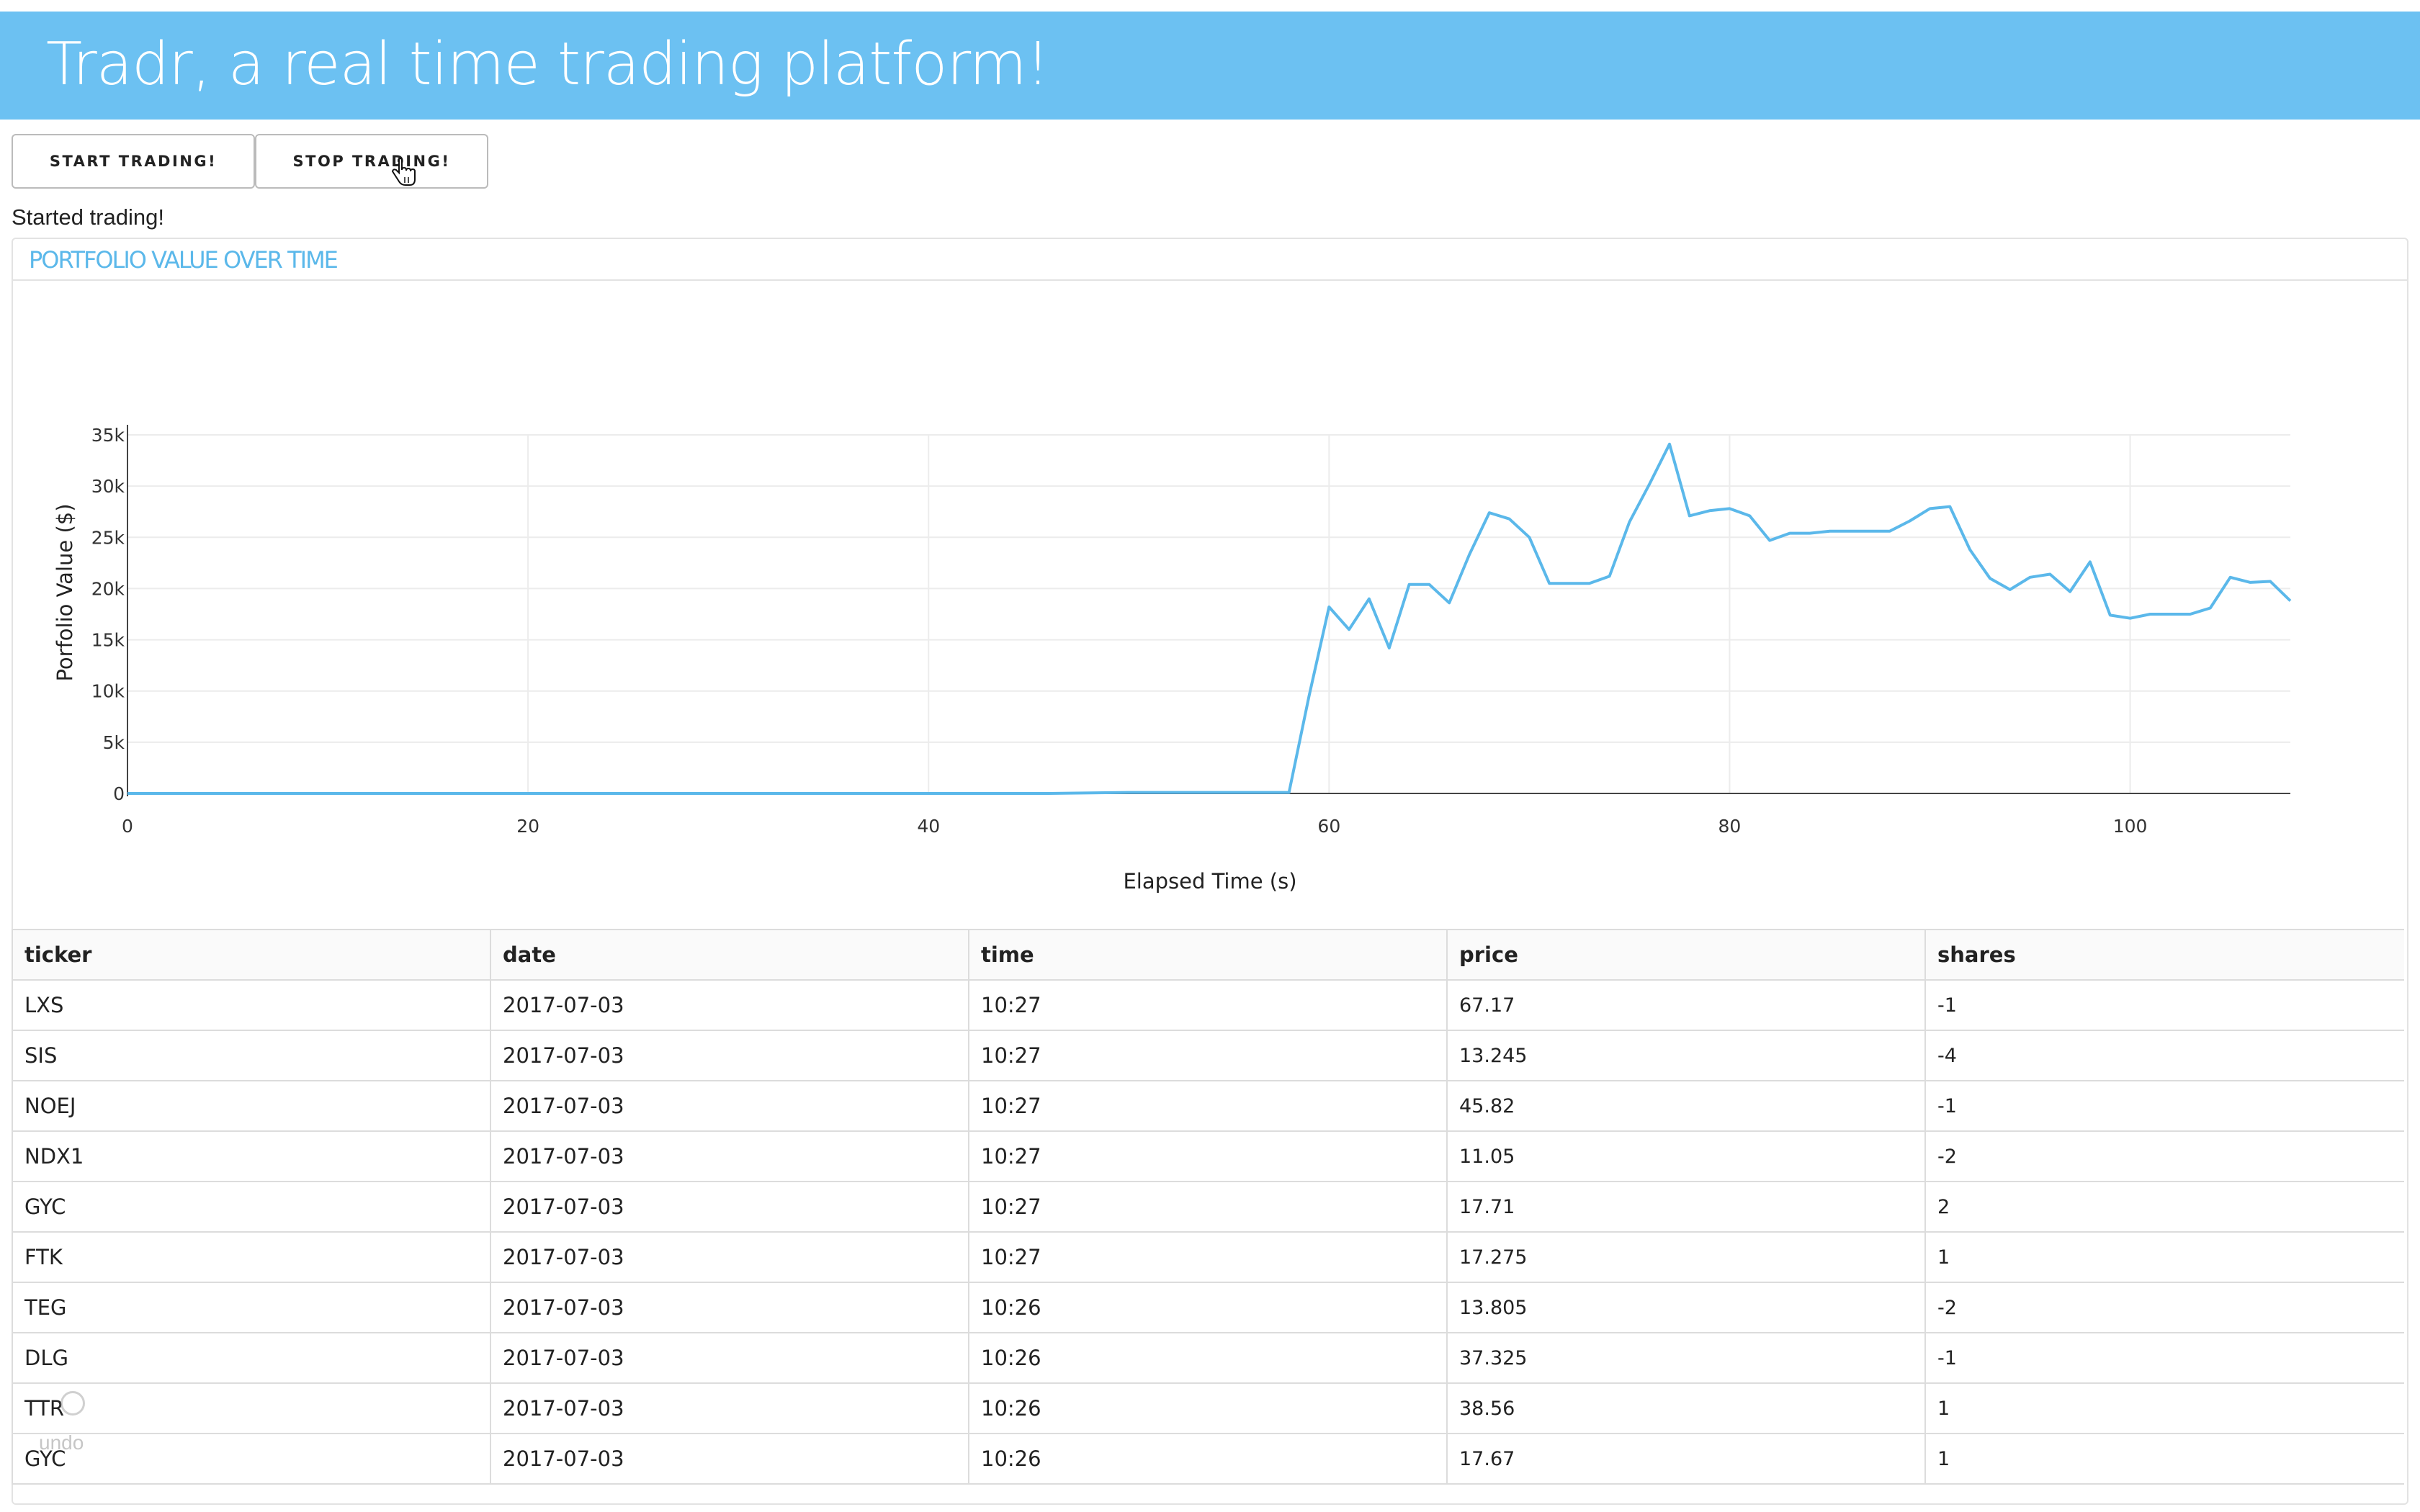 Image resolution: width=2420 pixels, height=1512 pixels. What do you see at coordinates (1686, 1408) in the screenshot?
I see `cell-price: 38.56` at bounding box center [1686, 1408].